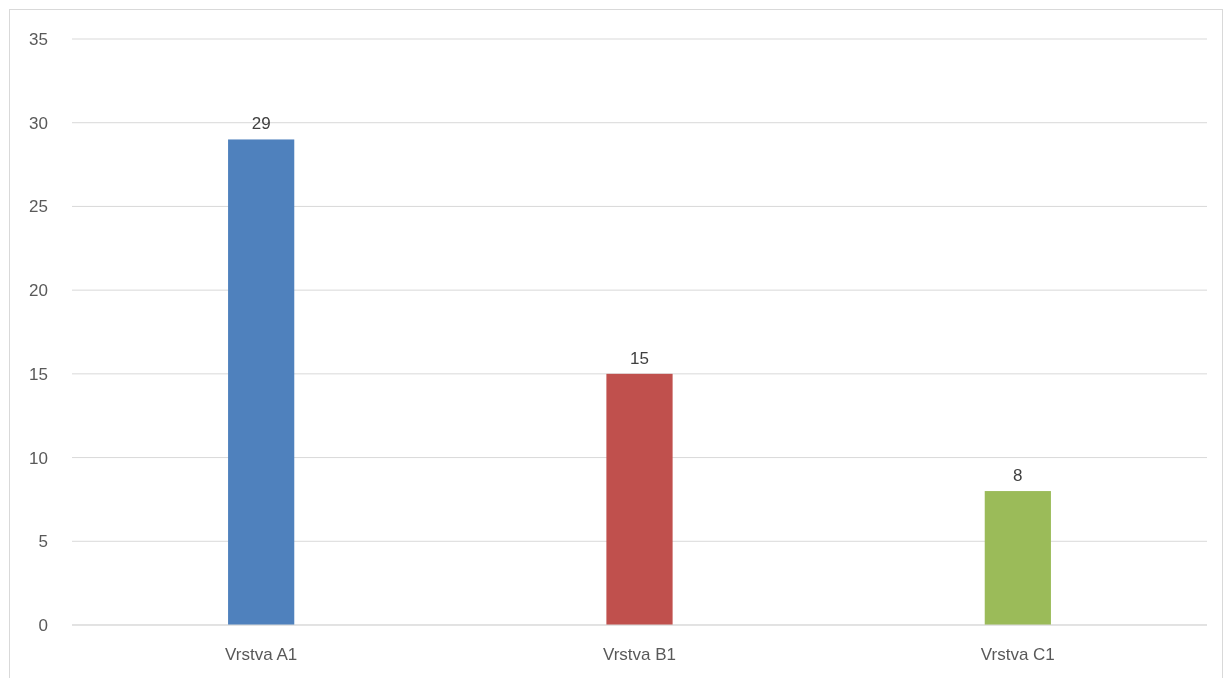 Image resolution: width=1225 pixels, height=678 pixels. What do you see at coordinates (38, 39) in the screenshot?
I see `y-tick-label: 35` at bounding box center [38, 39].